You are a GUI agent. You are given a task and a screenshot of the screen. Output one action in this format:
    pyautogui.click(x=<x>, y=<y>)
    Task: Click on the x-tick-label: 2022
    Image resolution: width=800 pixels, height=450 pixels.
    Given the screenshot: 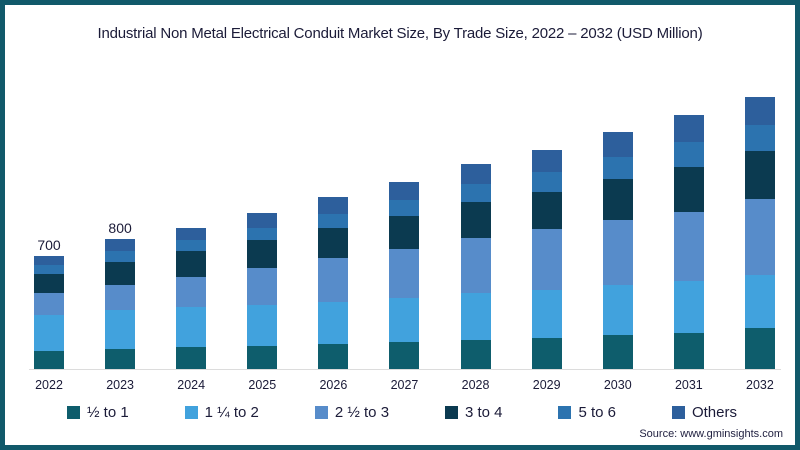 What is the action you would take?
    pyautogui.click(x=49, y=385)
    